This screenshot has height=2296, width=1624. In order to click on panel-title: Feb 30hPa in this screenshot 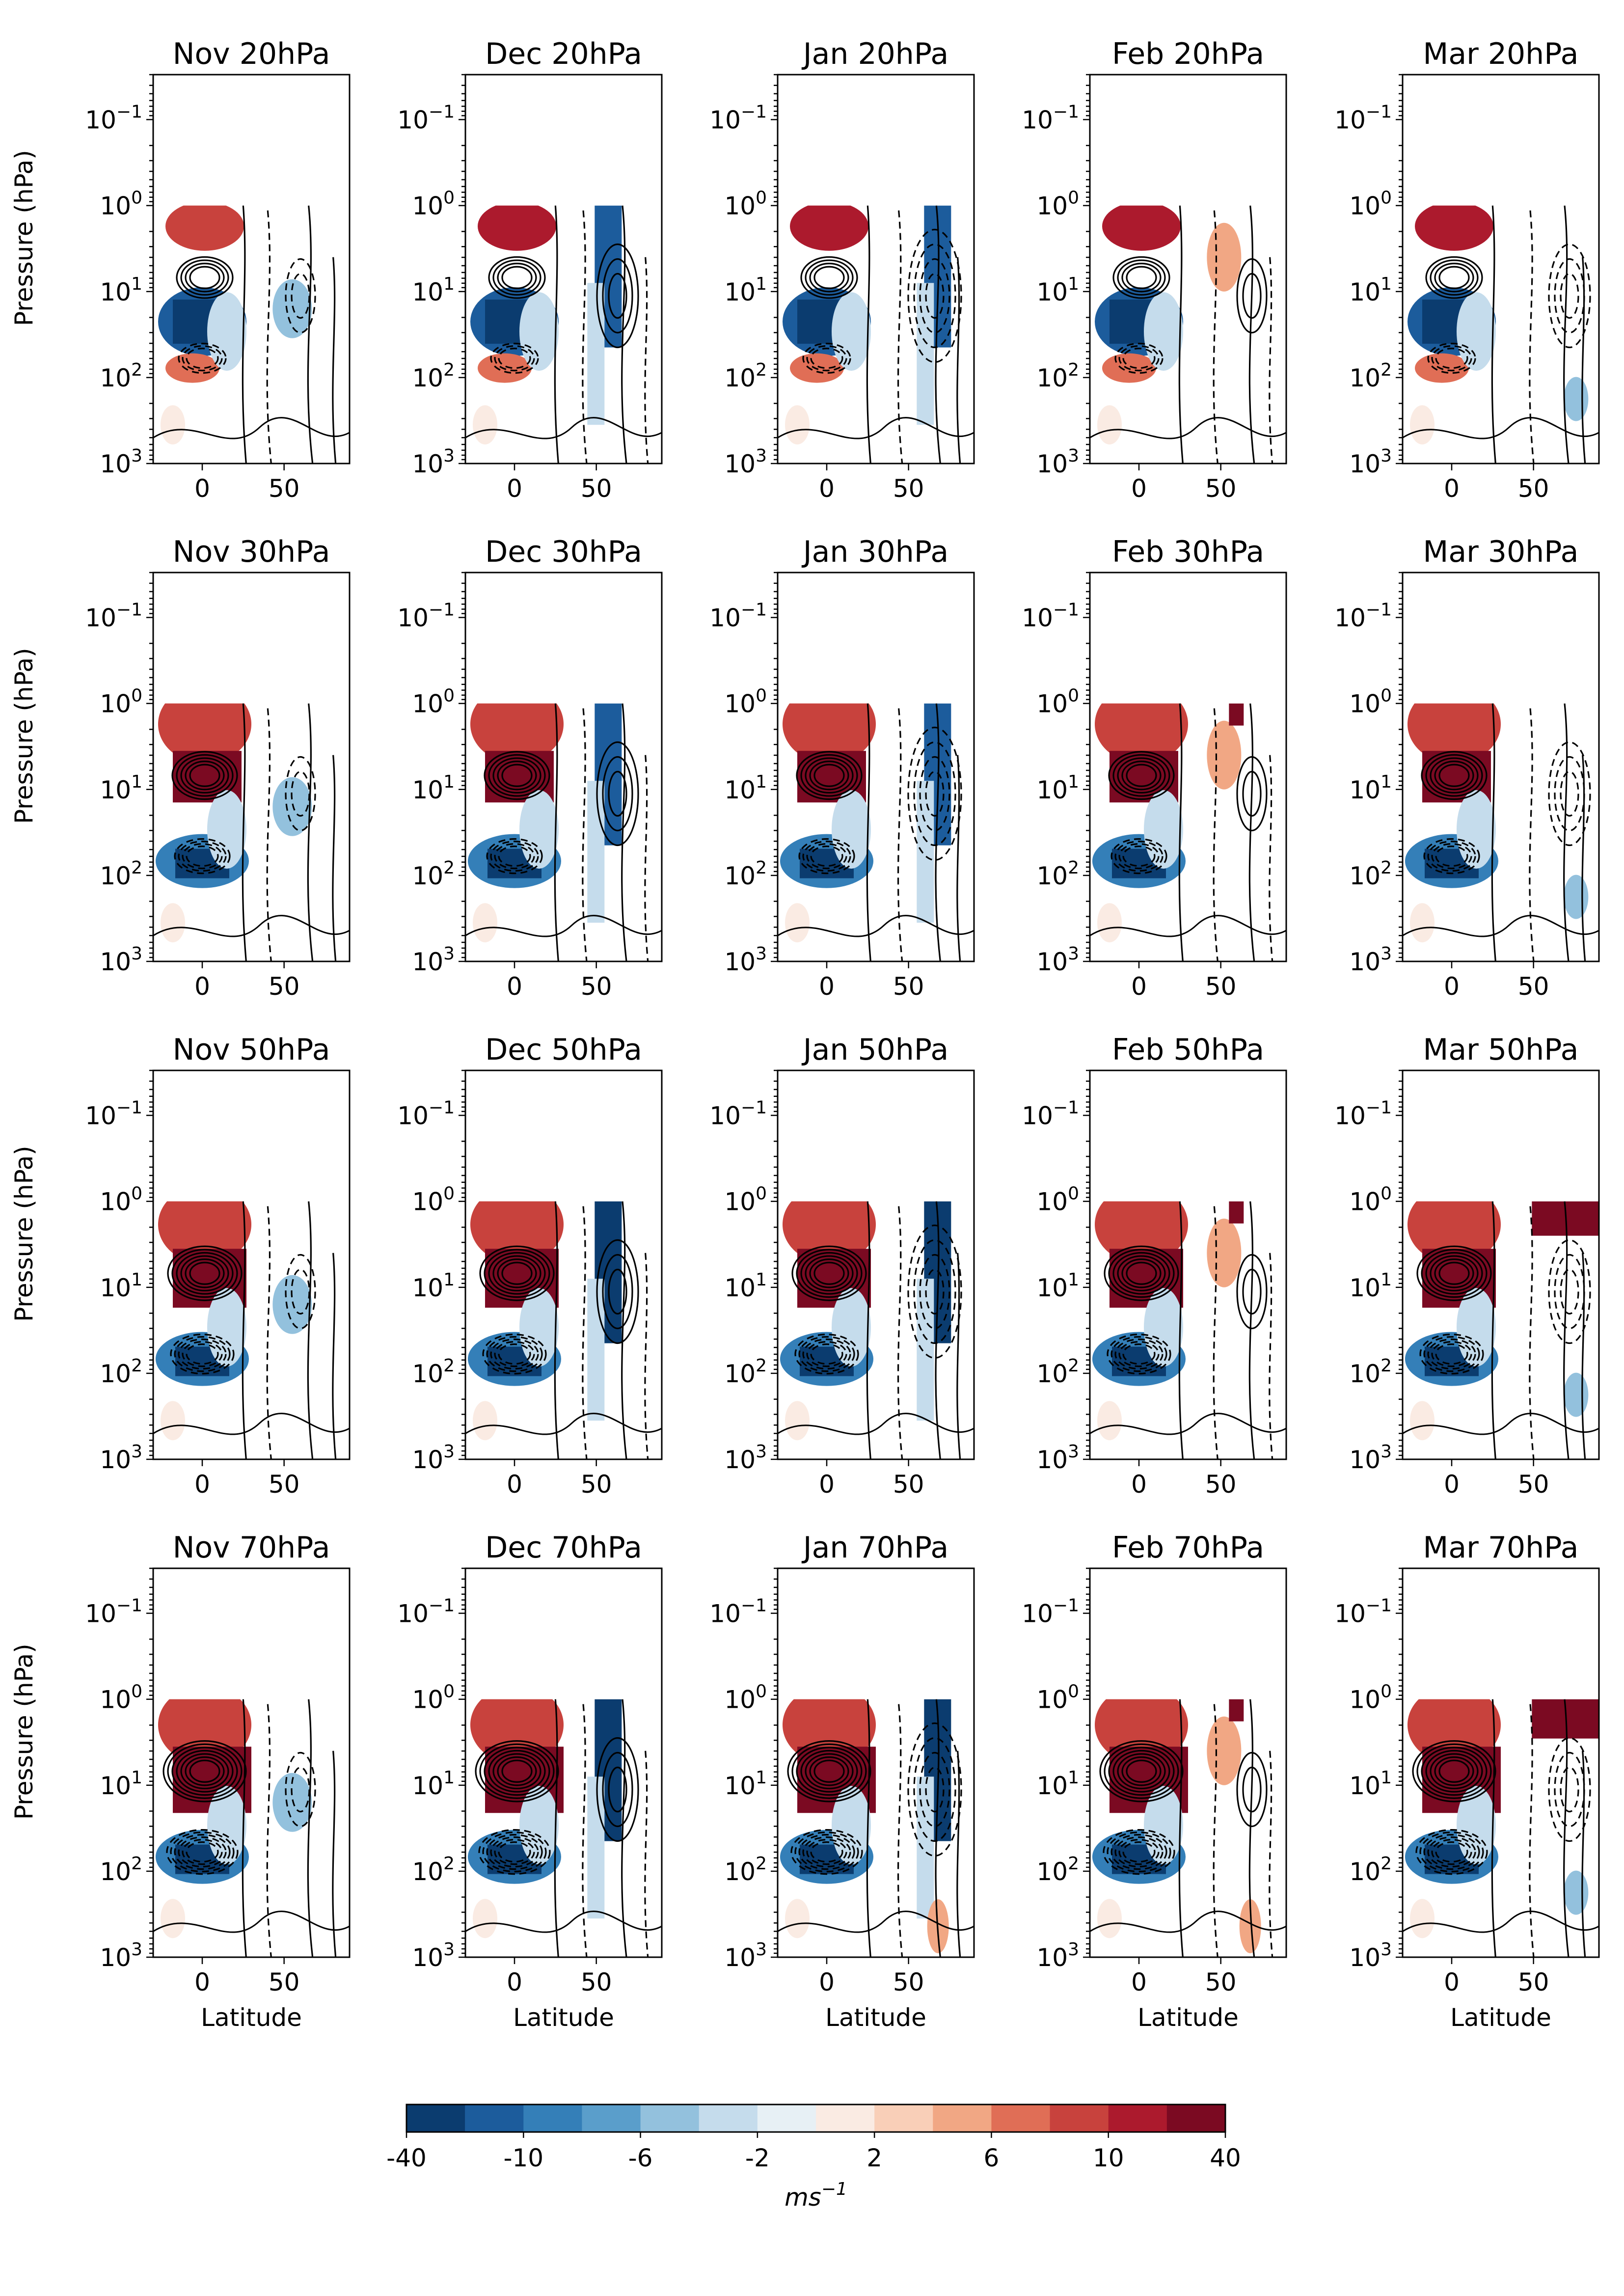, I will do `click(1188, 552)`.